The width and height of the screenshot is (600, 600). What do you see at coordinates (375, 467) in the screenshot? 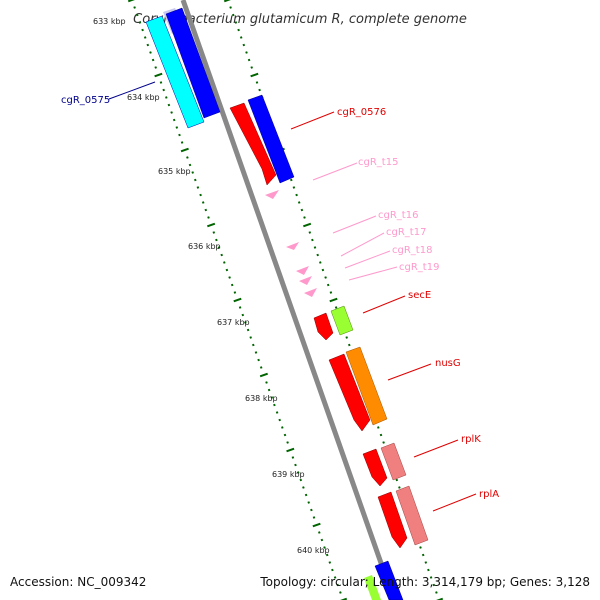
I see `gene-rplK-red` at bounding box center [375, 467].